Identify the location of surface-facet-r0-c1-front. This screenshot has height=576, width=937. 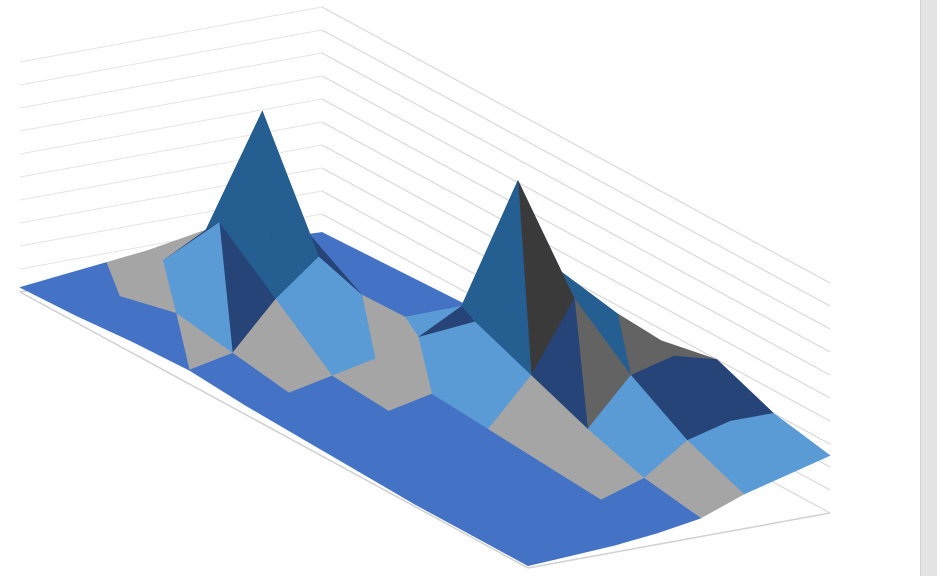
(105, 319).